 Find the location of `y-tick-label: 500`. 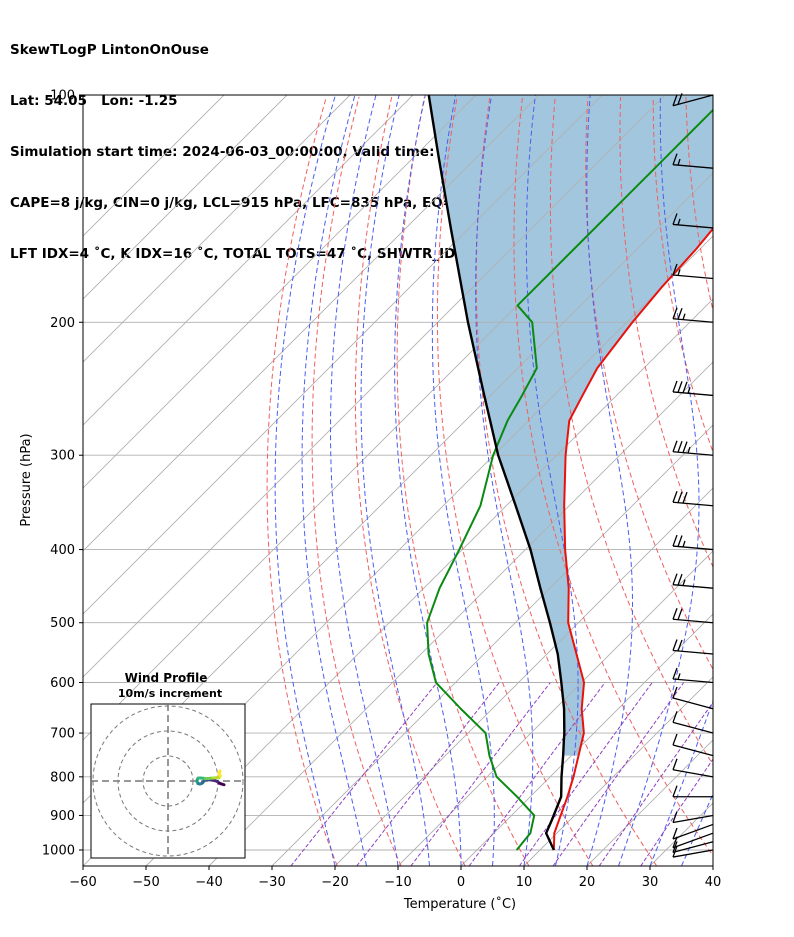

y-tick-label: 500 is located at coordinates (62, 623).